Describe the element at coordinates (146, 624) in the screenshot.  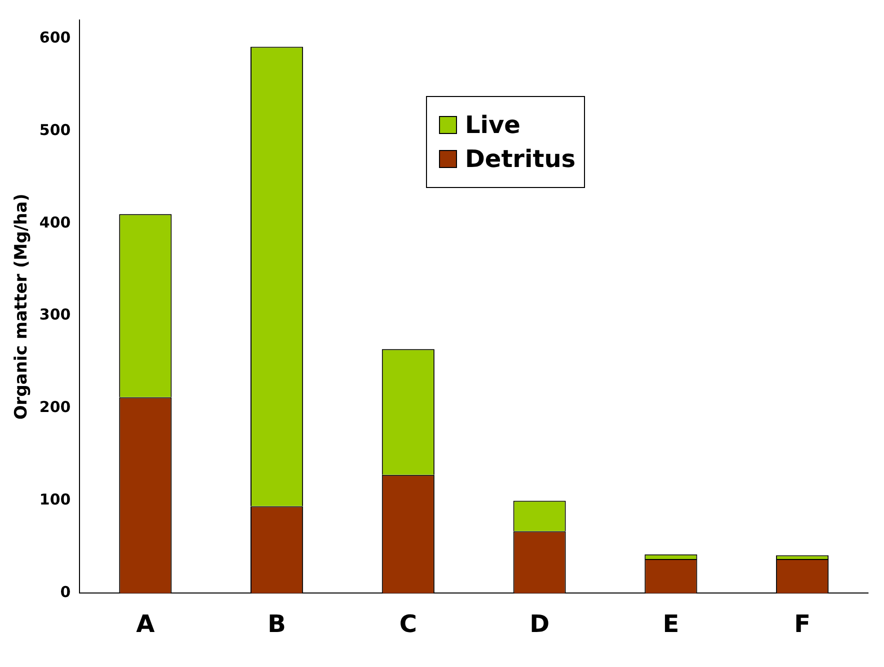
I see `x-tick-label: A` at that location.